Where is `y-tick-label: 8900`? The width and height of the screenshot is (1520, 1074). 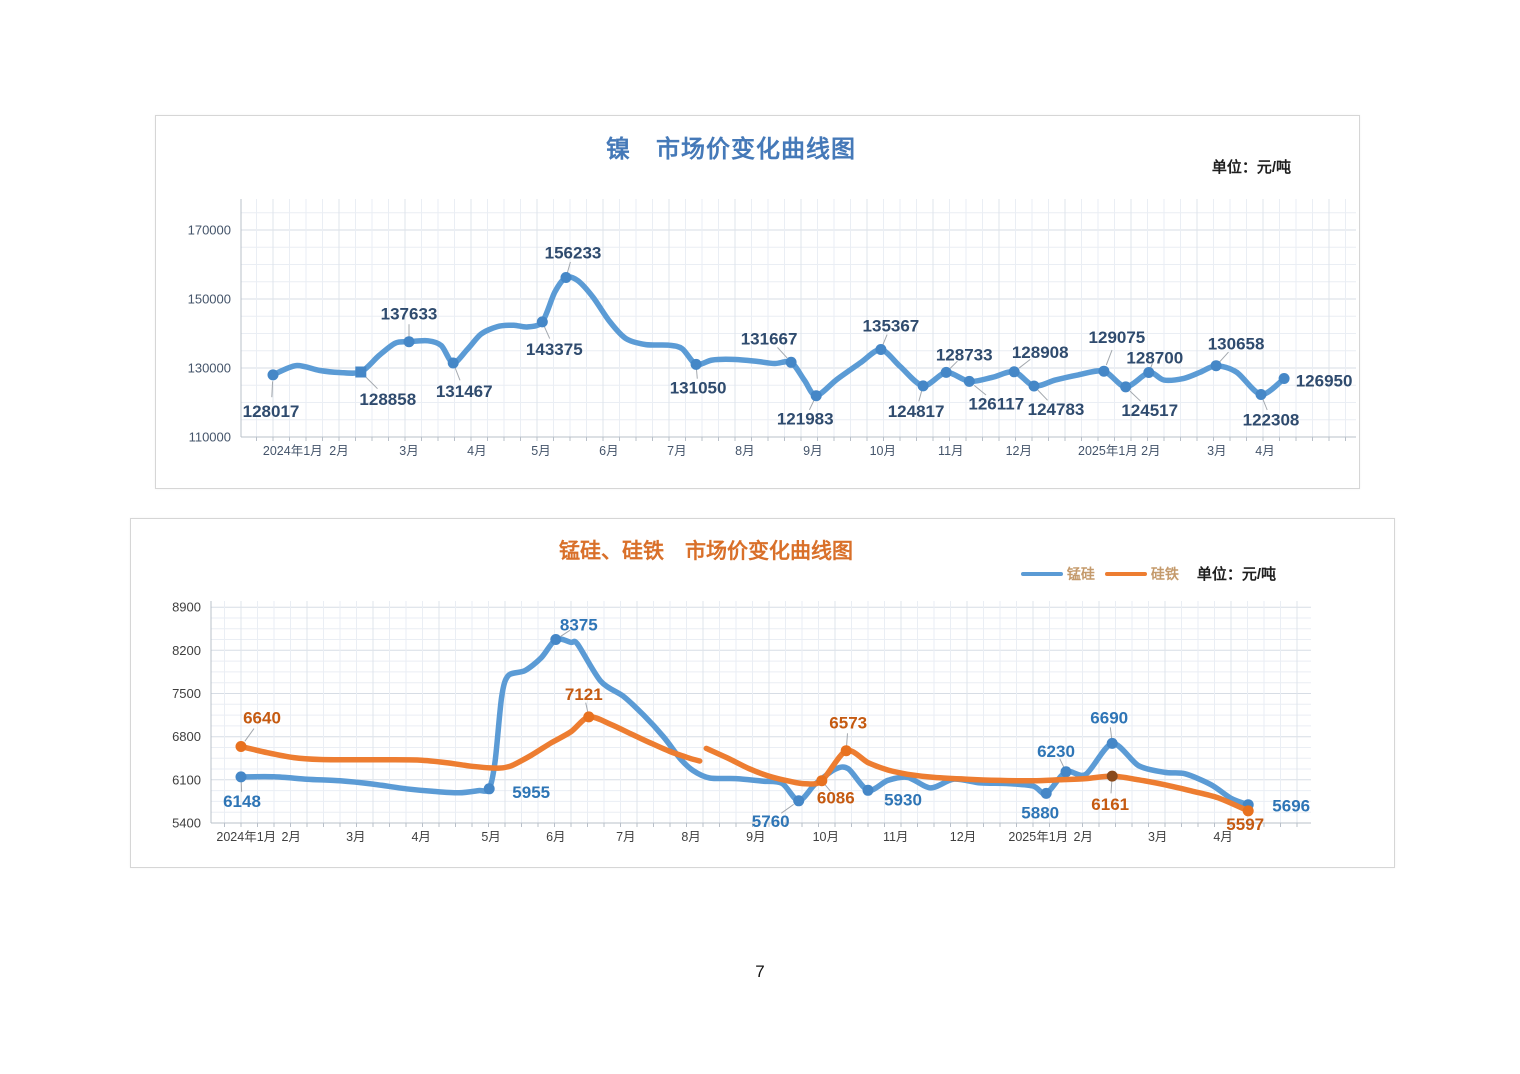
y-tick-label: 8900 is located at coordinates (186, 607).